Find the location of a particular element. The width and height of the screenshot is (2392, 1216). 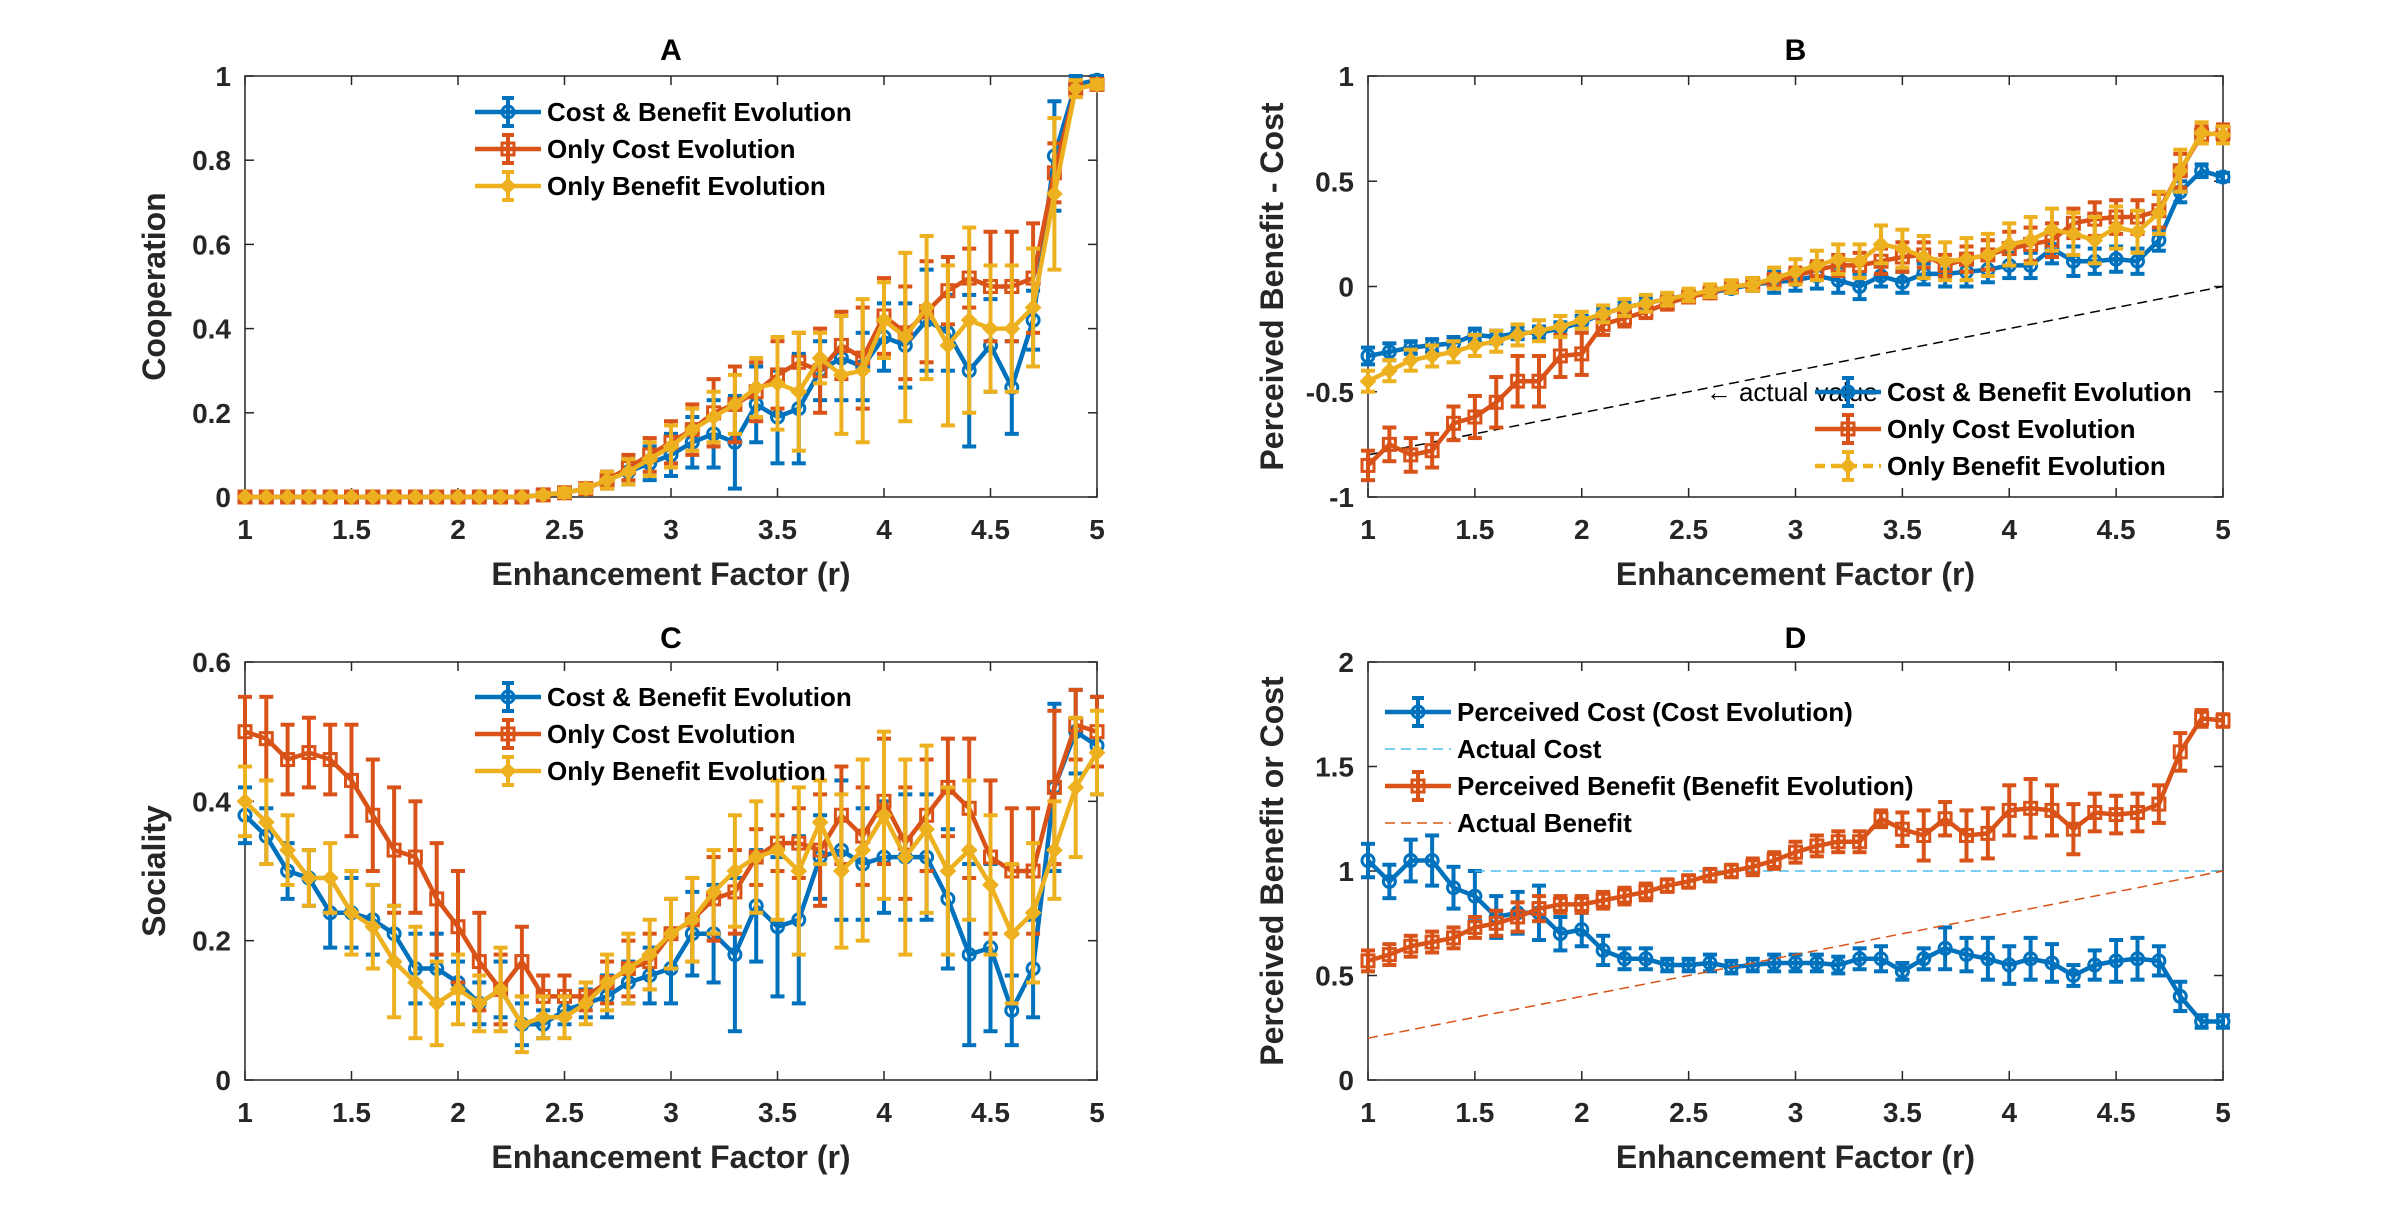

x-tick-label: 1.5 is located at coordinates (1474, 1112).